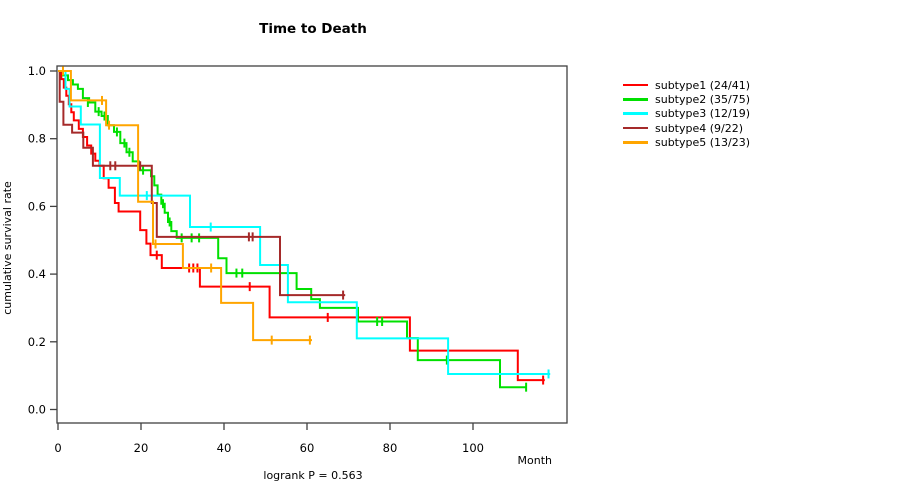 This screenshot has width=900, height=500. I want to click on legend-item-label: subtype1 (24/41), so click(703, 85).